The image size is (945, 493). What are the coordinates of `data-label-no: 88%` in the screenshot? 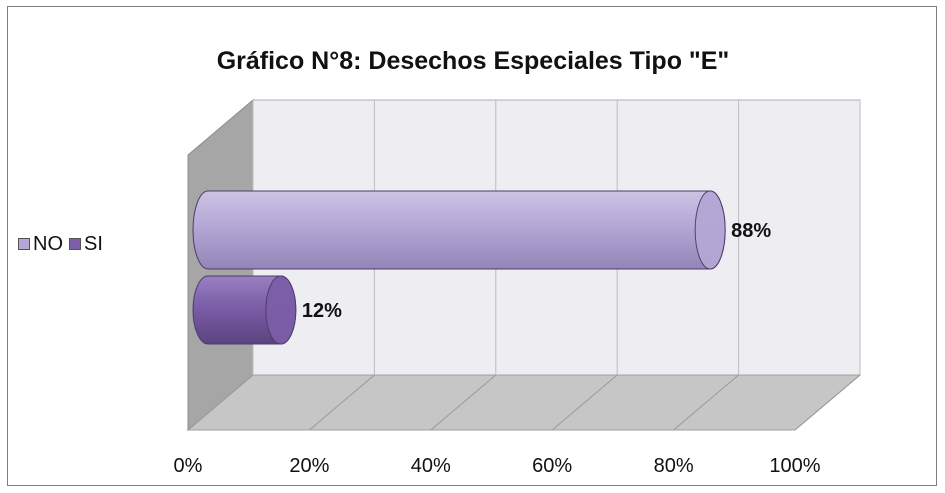 It's located at (751, 231).